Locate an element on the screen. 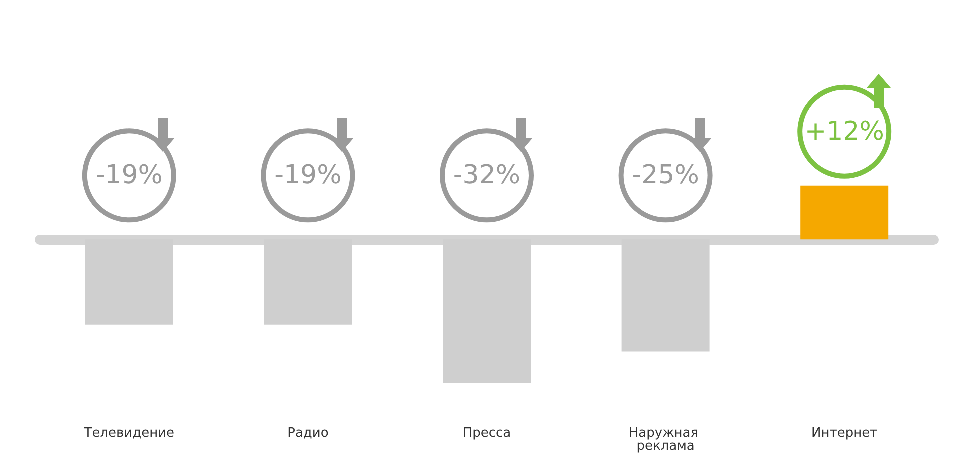 This screenshot has width=974, height=459. data-label: +12% is located at coordinates (844, 131).